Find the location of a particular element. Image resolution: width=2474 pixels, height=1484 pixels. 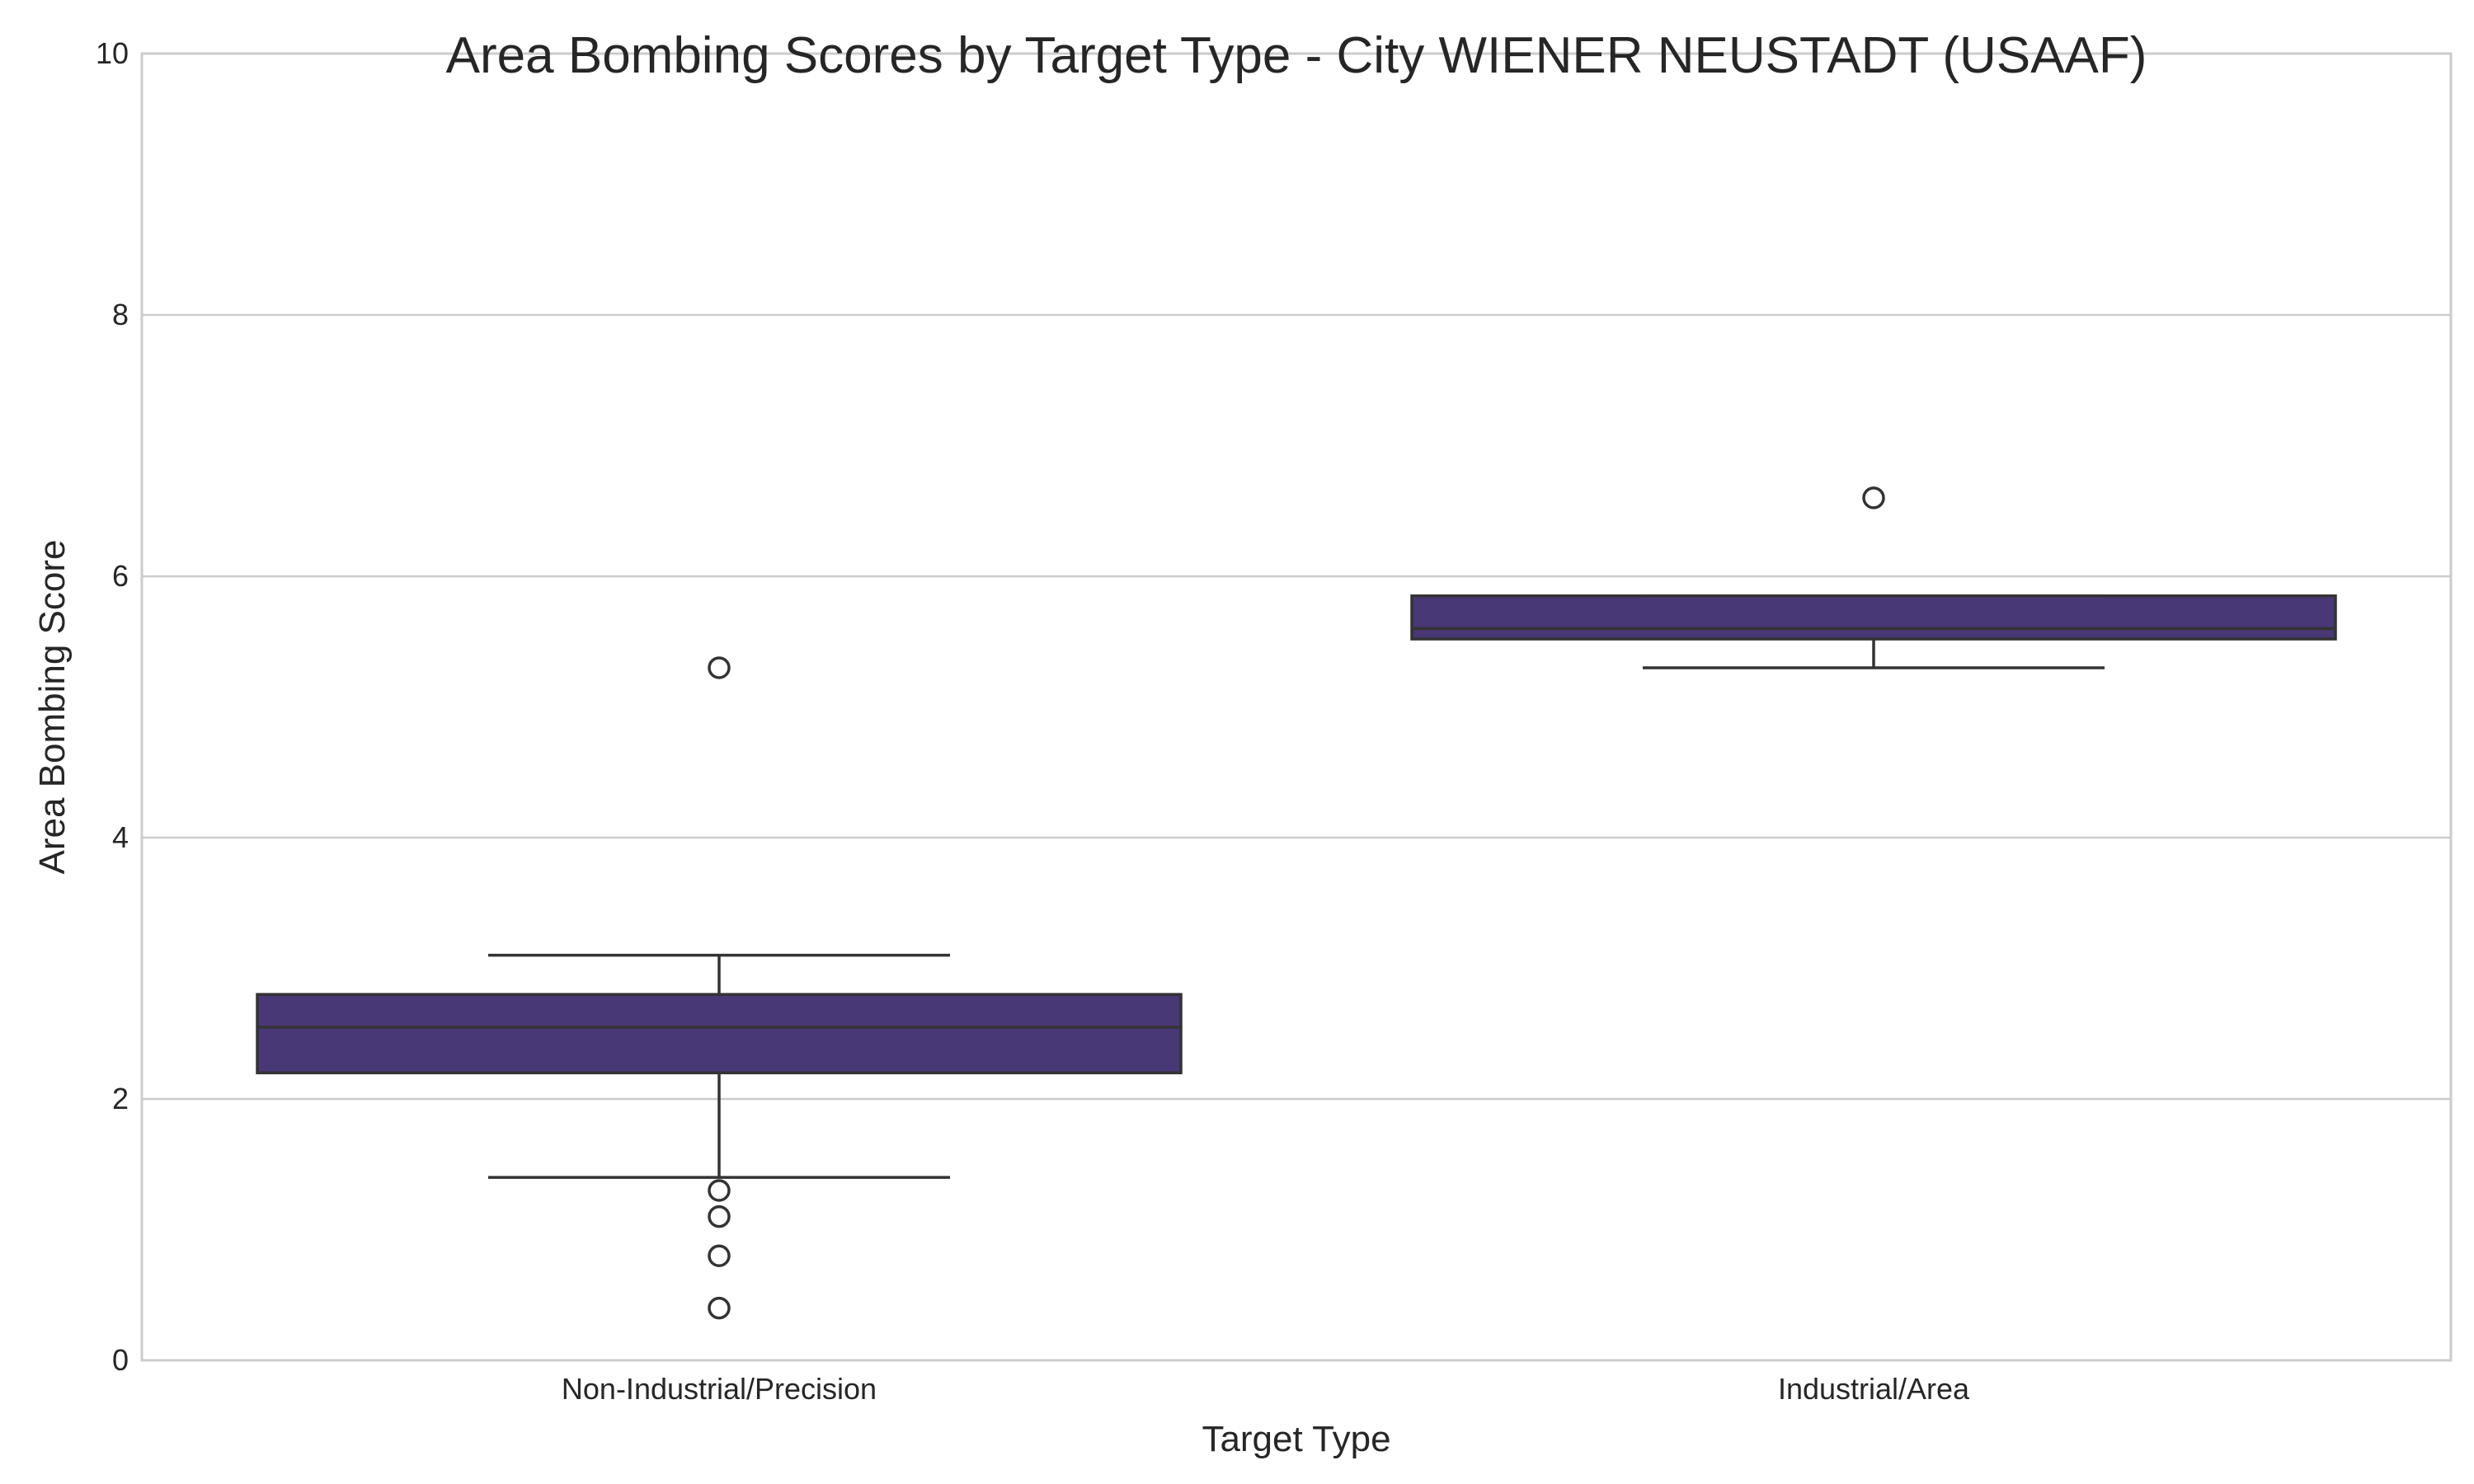

x-tick-label: Industrial/Area is located at coordinates (1874, 1389).